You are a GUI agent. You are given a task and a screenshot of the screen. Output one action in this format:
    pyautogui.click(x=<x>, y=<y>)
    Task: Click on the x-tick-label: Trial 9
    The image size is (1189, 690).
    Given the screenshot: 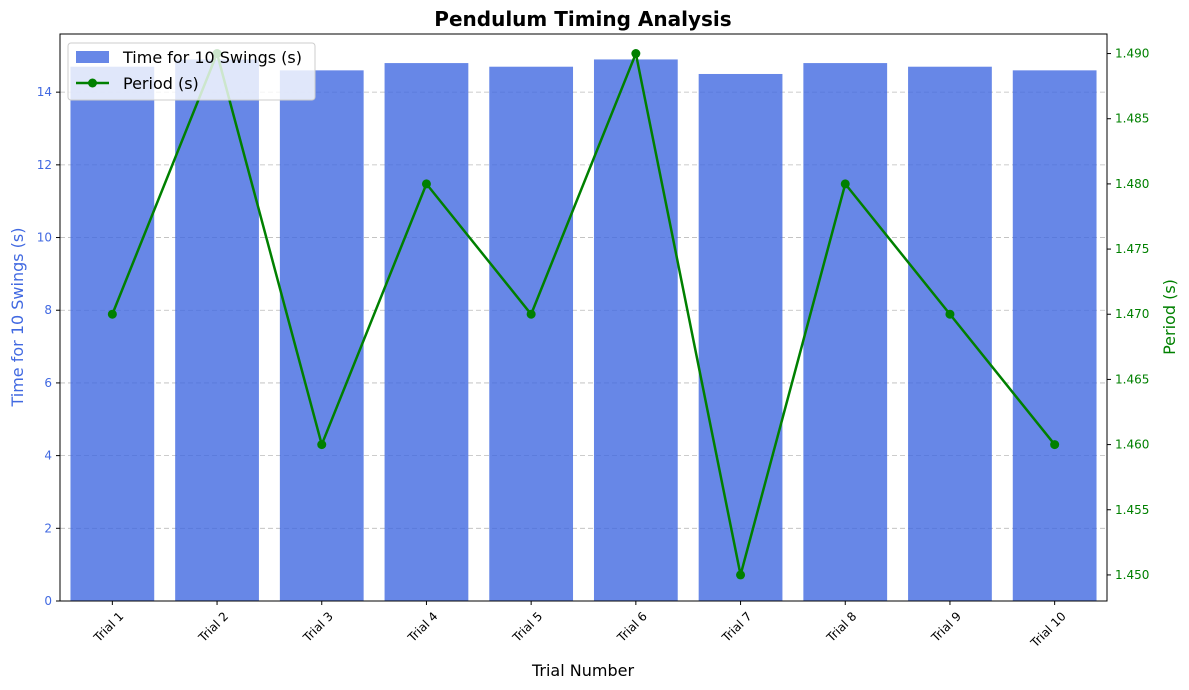 What is the action you would take?
    pyautogui.click(x=946, y=627)
    